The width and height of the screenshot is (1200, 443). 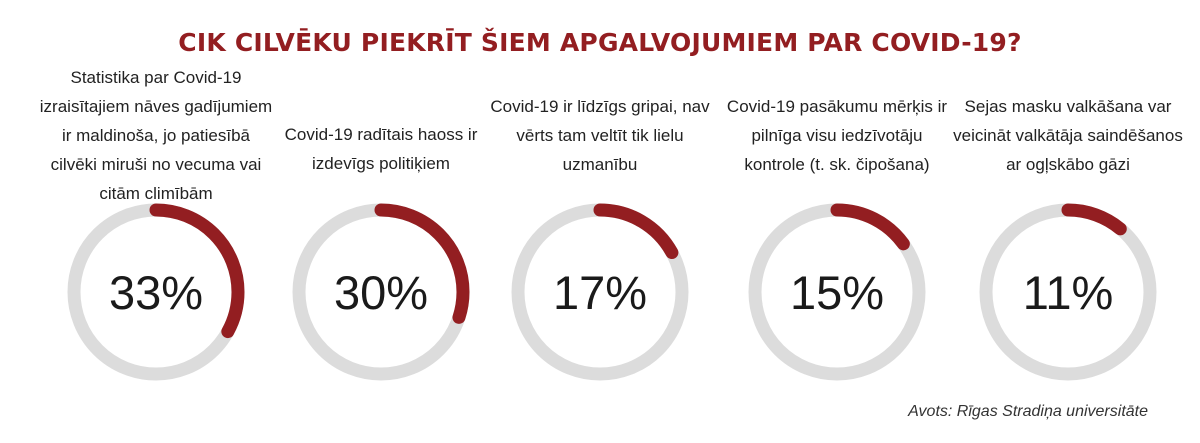 I want to click on percent-label: 30%, so click(x=381, y=292).